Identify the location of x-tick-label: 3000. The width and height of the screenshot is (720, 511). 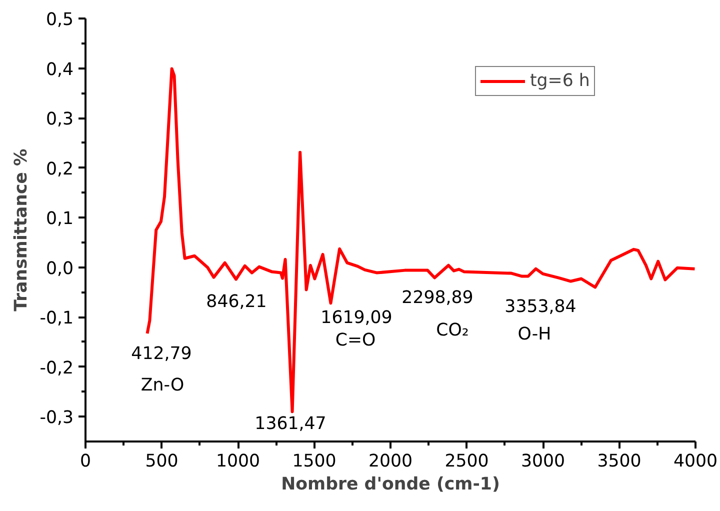
(543, 462).